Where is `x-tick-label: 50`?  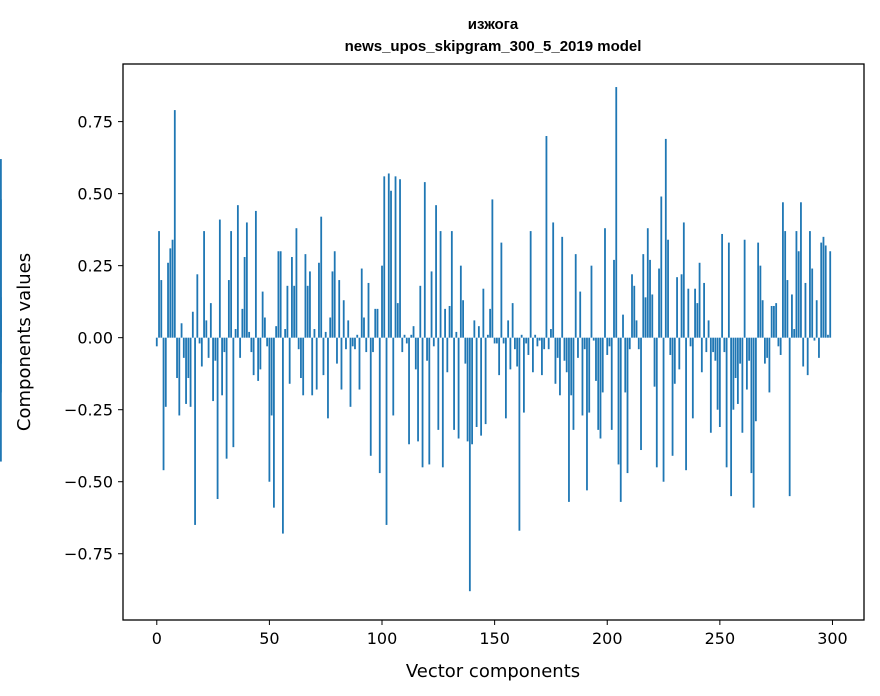
x-tick-label: 50 is located at coordinates (269, 638).